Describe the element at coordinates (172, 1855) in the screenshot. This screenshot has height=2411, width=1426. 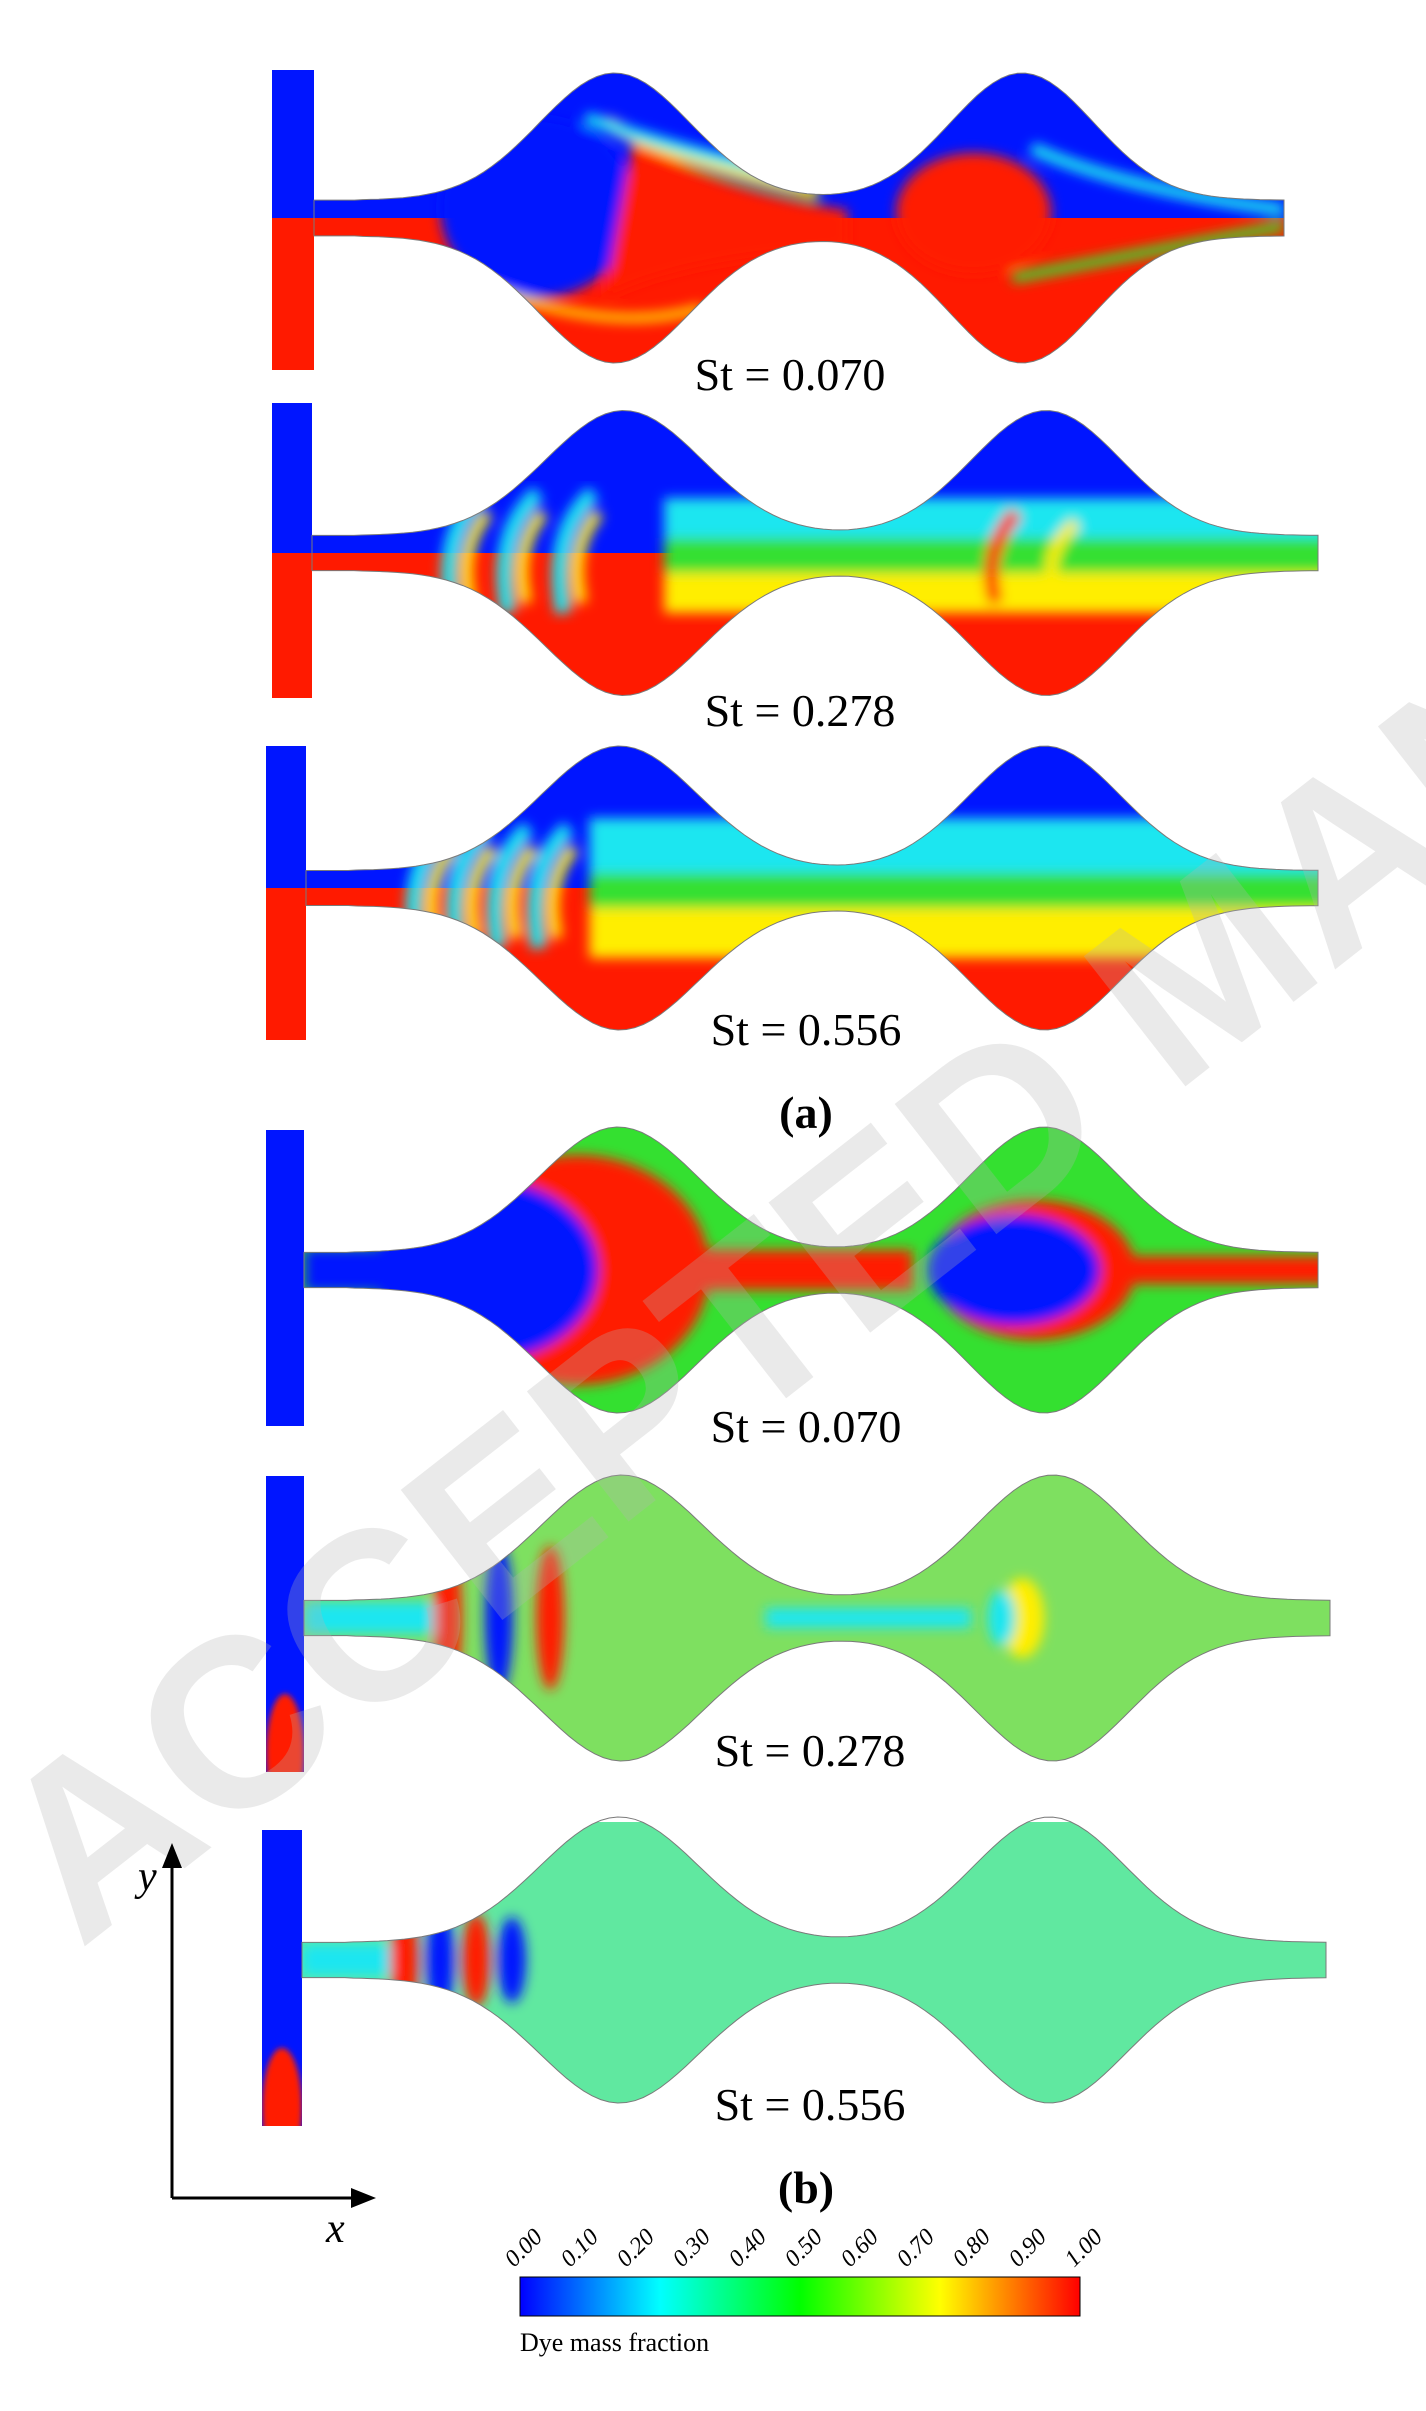
I see `y-axis-arrowhead` at that location.